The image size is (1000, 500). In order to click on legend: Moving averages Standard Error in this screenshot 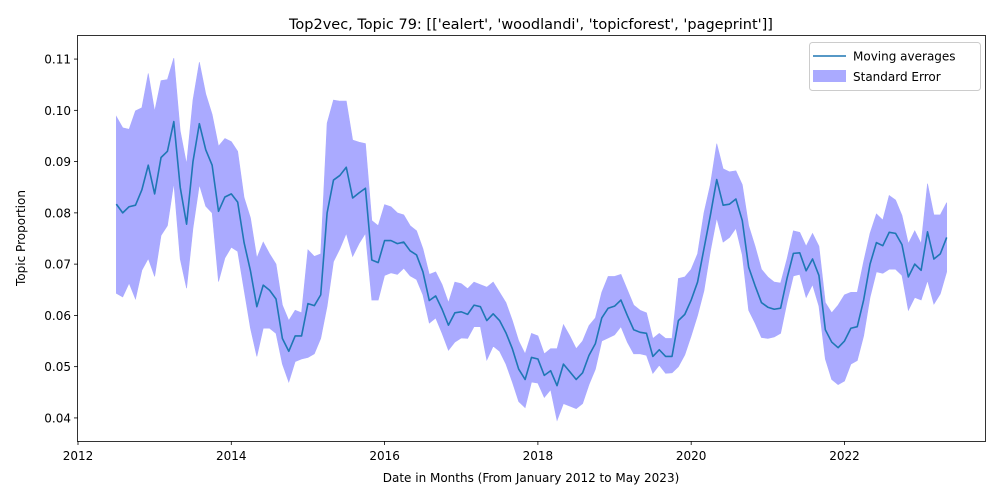, I will do `click(895, 66)`.